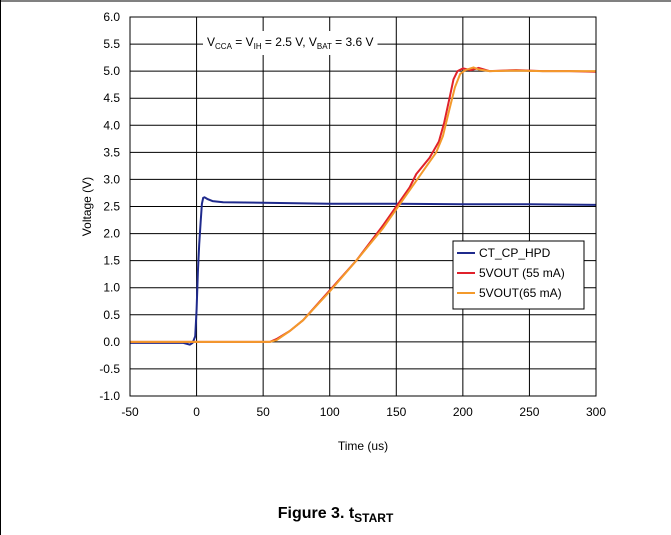 The height and width of the screenshot is (535, 671). Describe the element at coordinates (520, 293) in the screenshot. I see `legend-label: 5VOUT(65 mA)` at that location.